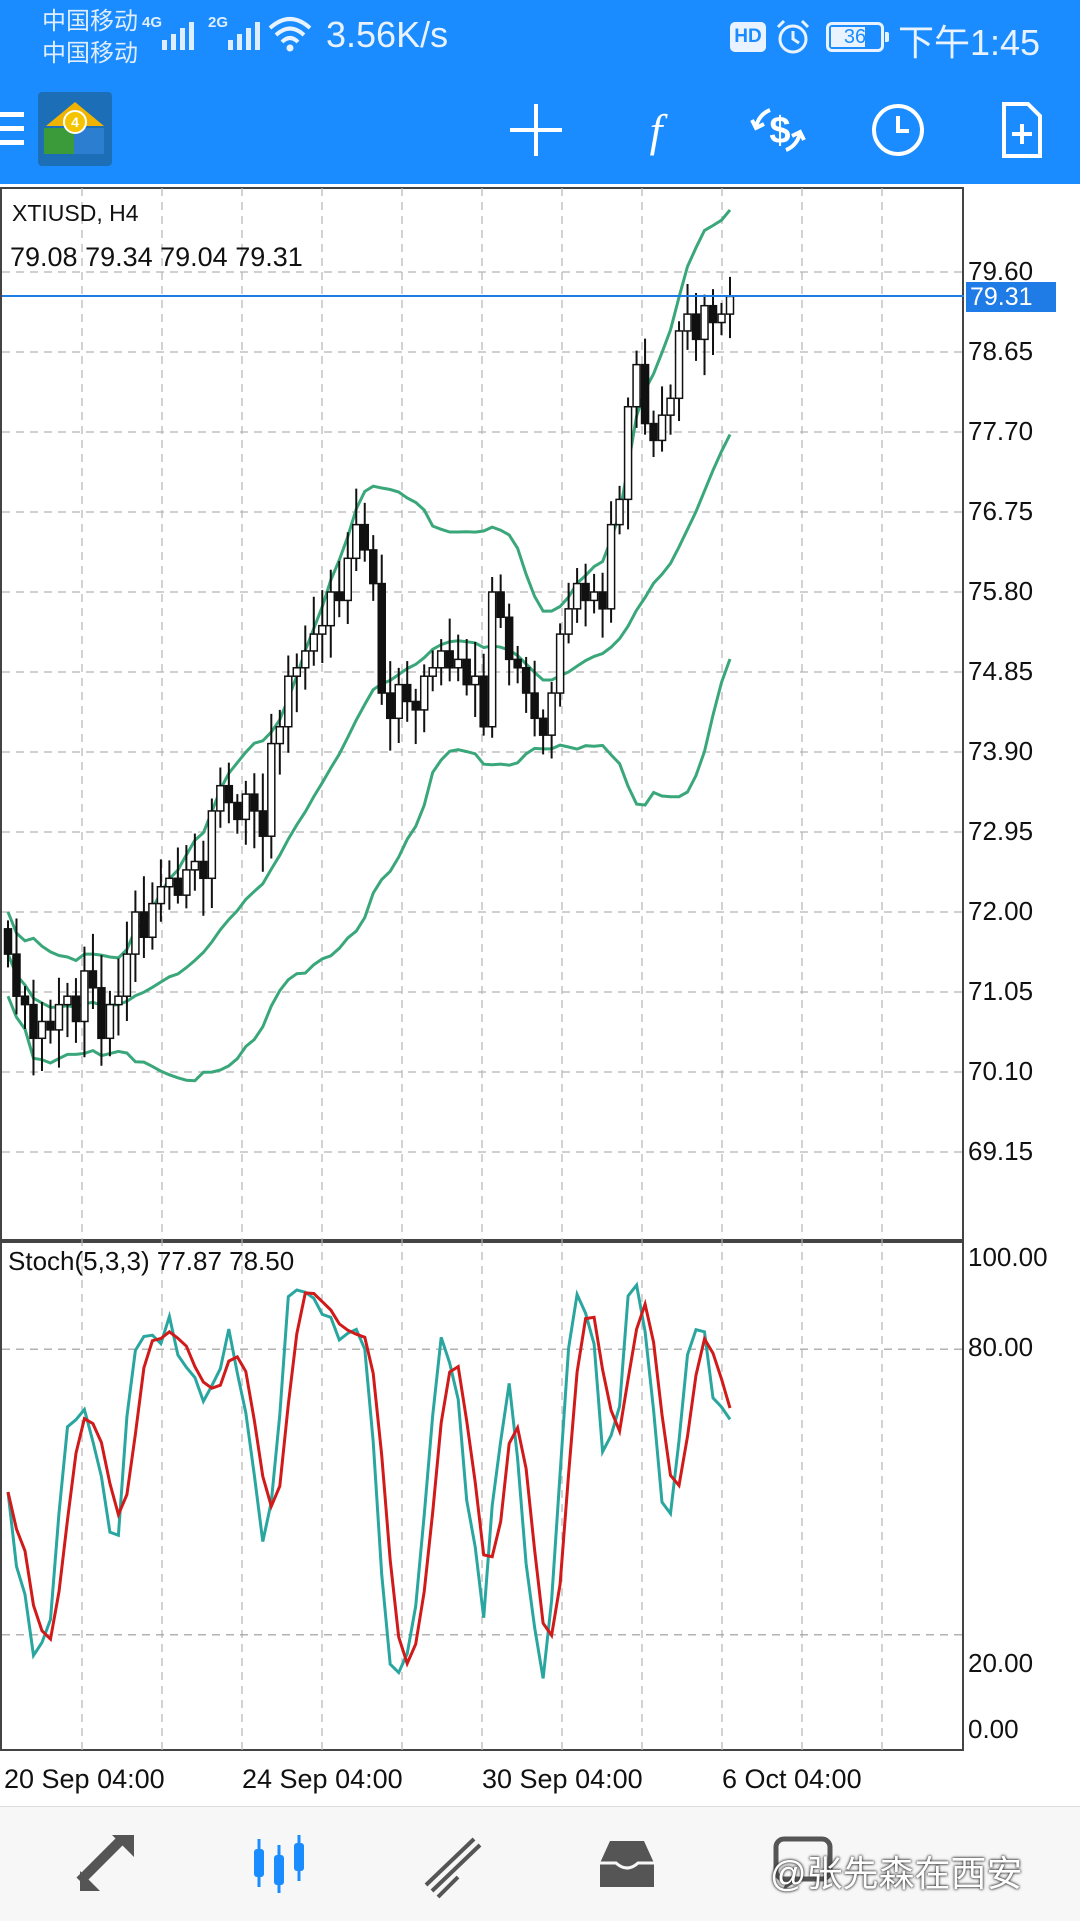 This screenshot has width=1080, height=1921. Describe the element at coordinates (562, 1779) in the screenshot. I see `date-tick: 30 Sep 04:00` at that location.